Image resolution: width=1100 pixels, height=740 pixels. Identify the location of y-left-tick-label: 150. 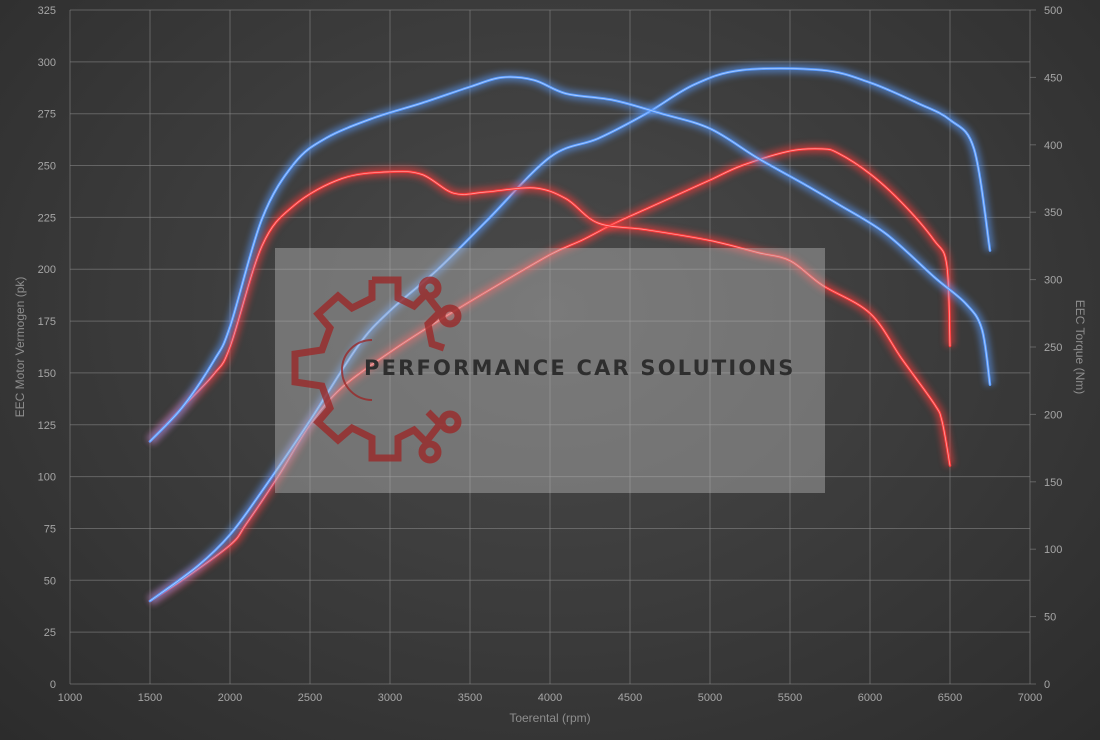
(47, 374).